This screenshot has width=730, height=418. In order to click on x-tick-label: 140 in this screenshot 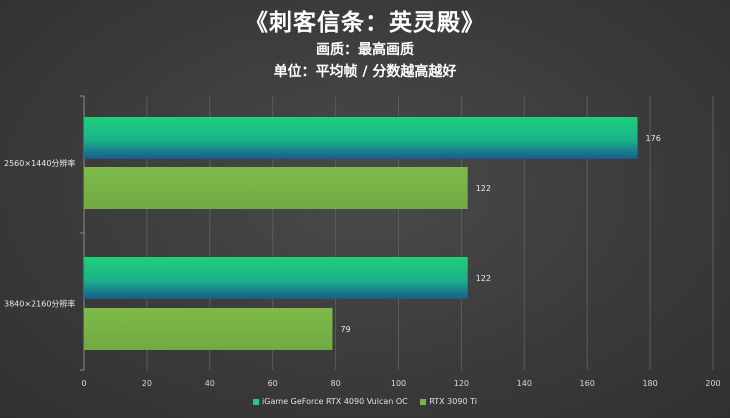, I will do `click(524, 383)`.